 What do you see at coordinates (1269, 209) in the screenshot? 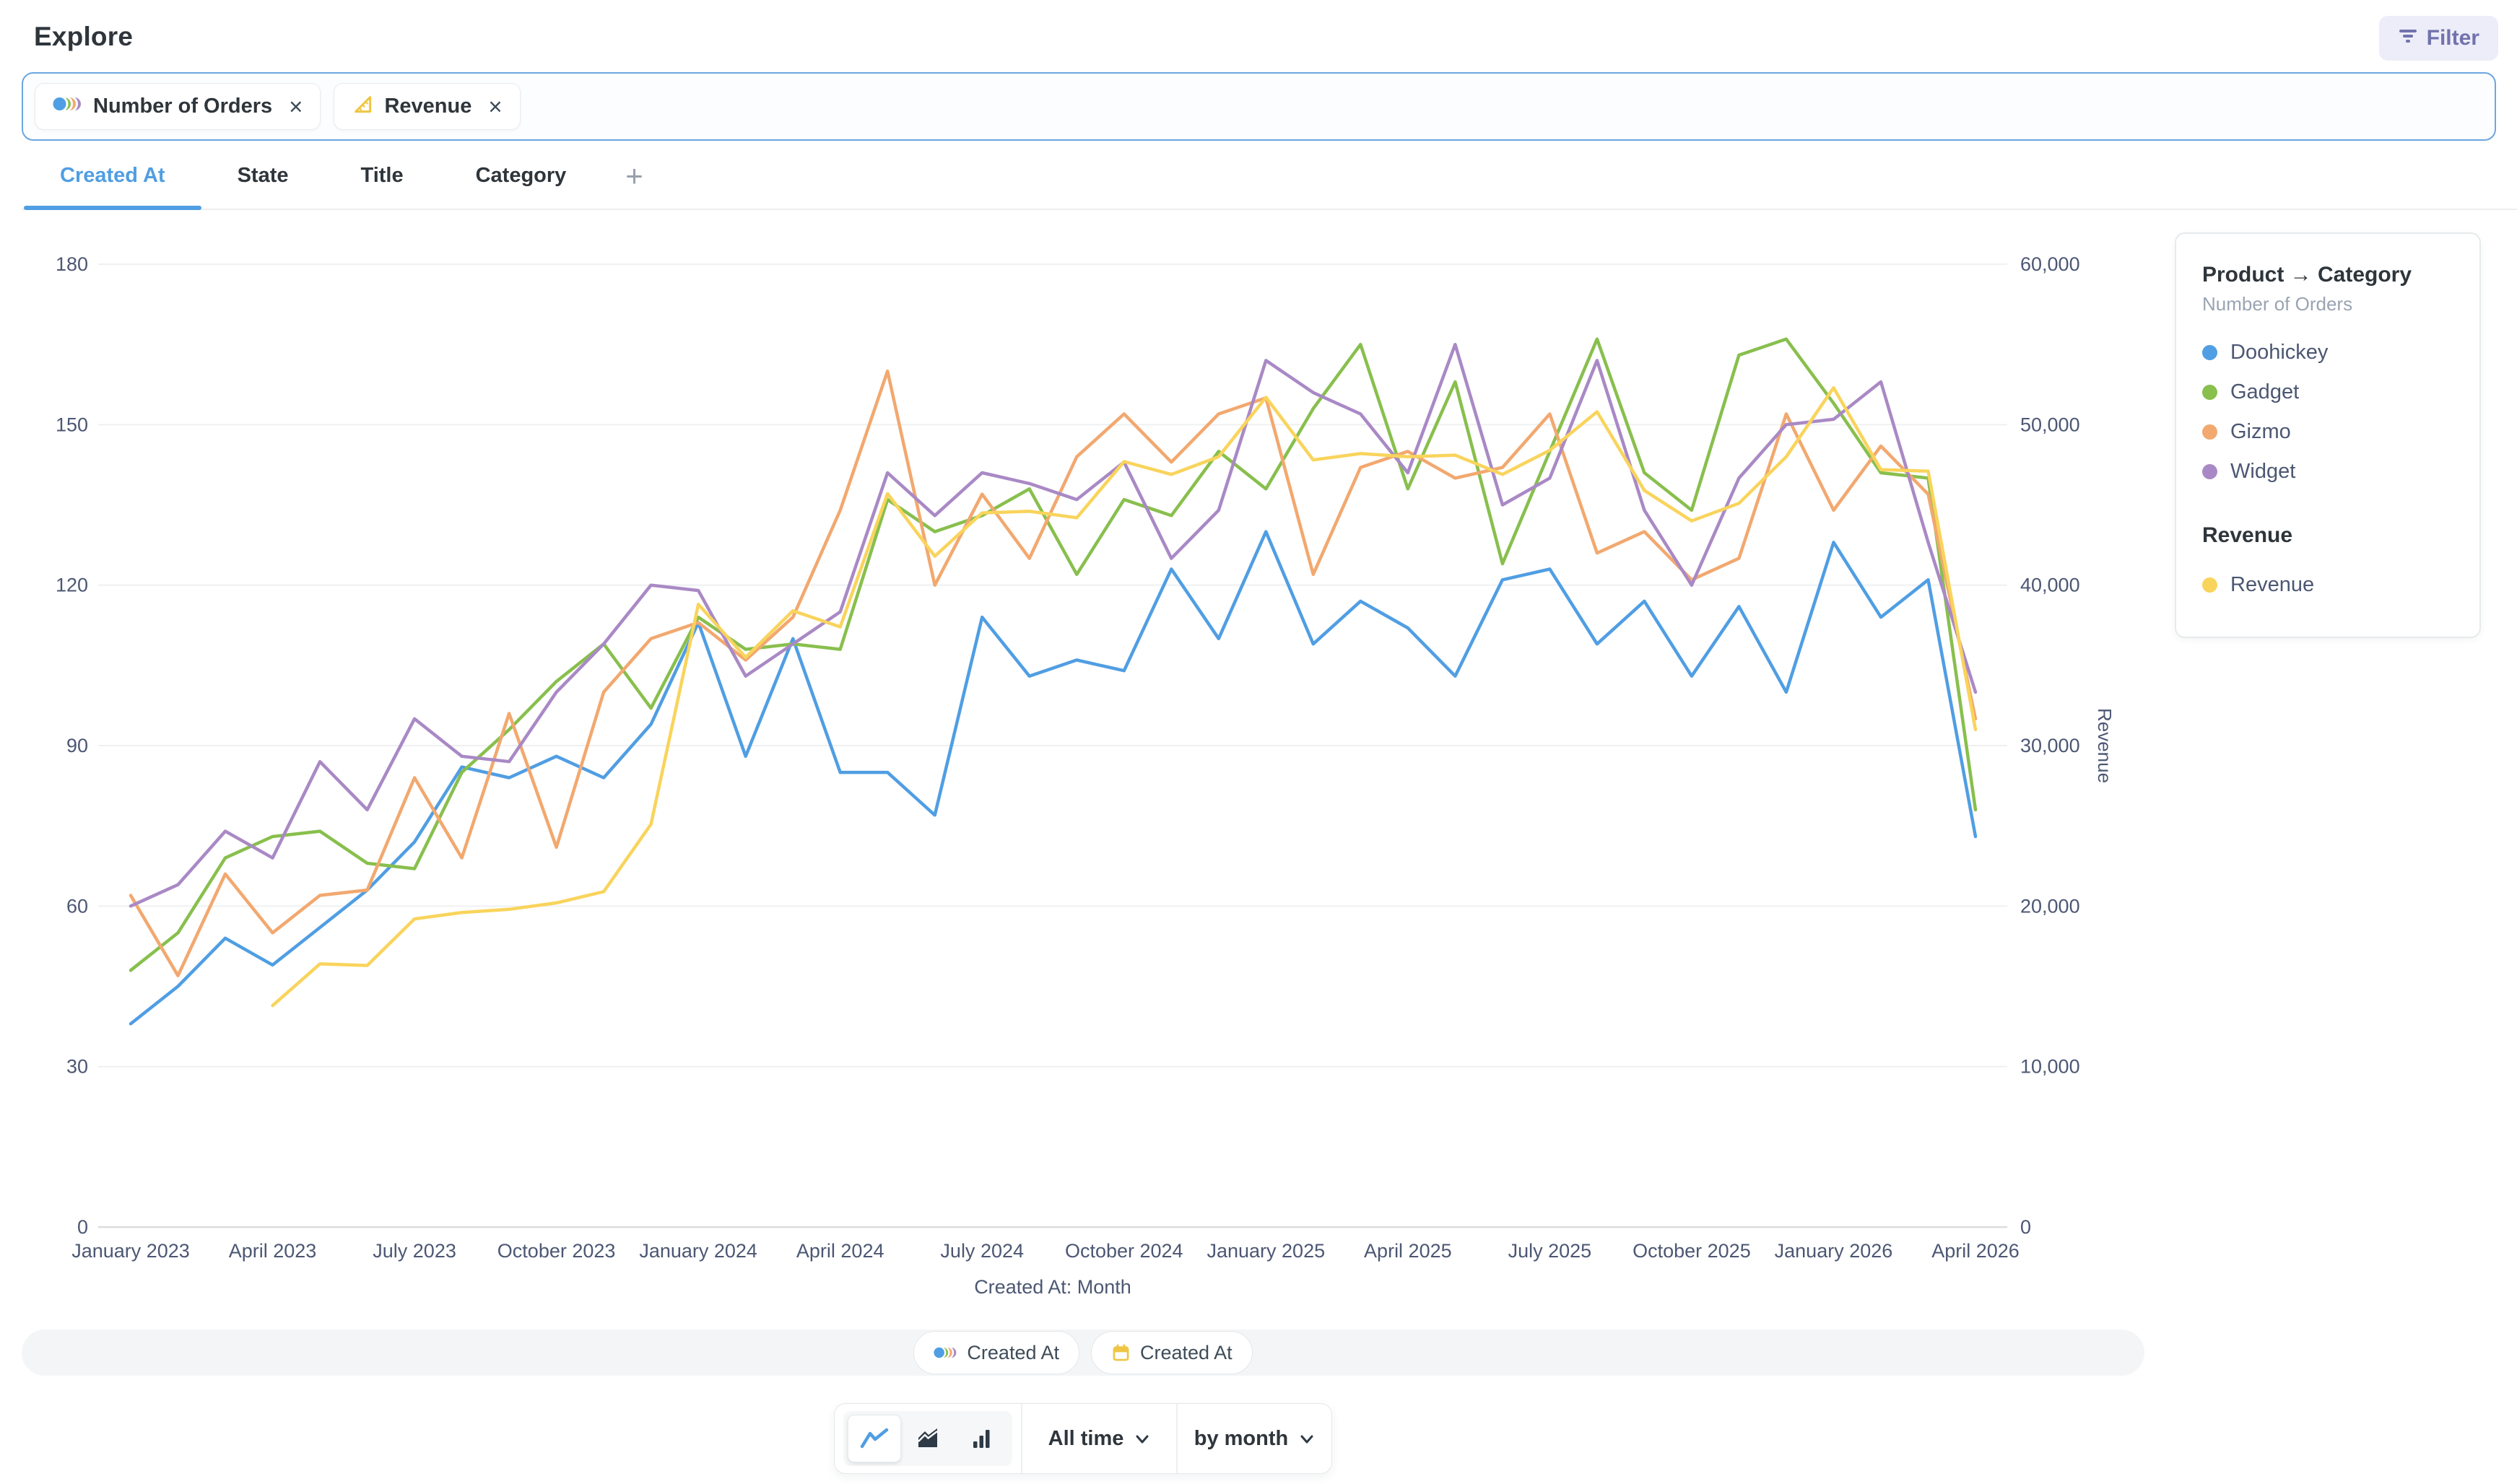
I see `tabs-divider` at bounding box center [1269, 209].